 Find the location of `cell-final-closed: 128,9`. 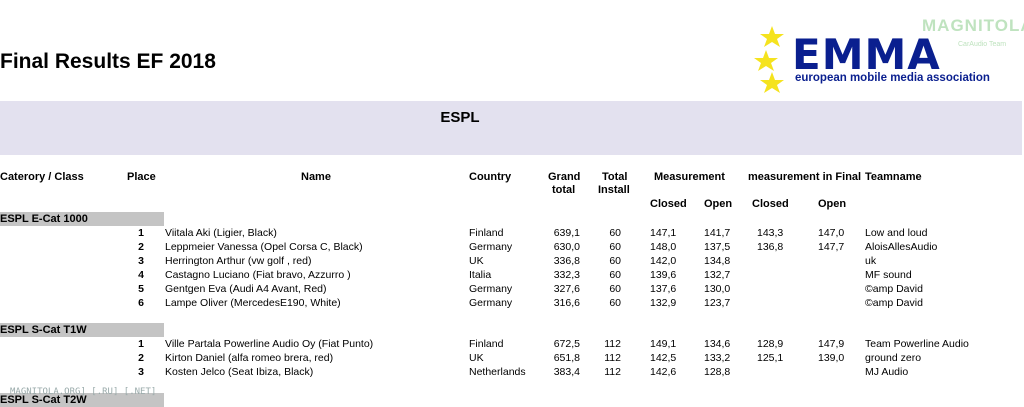

cell-final-closed: 128,9 is located at coordinates (770, 344).